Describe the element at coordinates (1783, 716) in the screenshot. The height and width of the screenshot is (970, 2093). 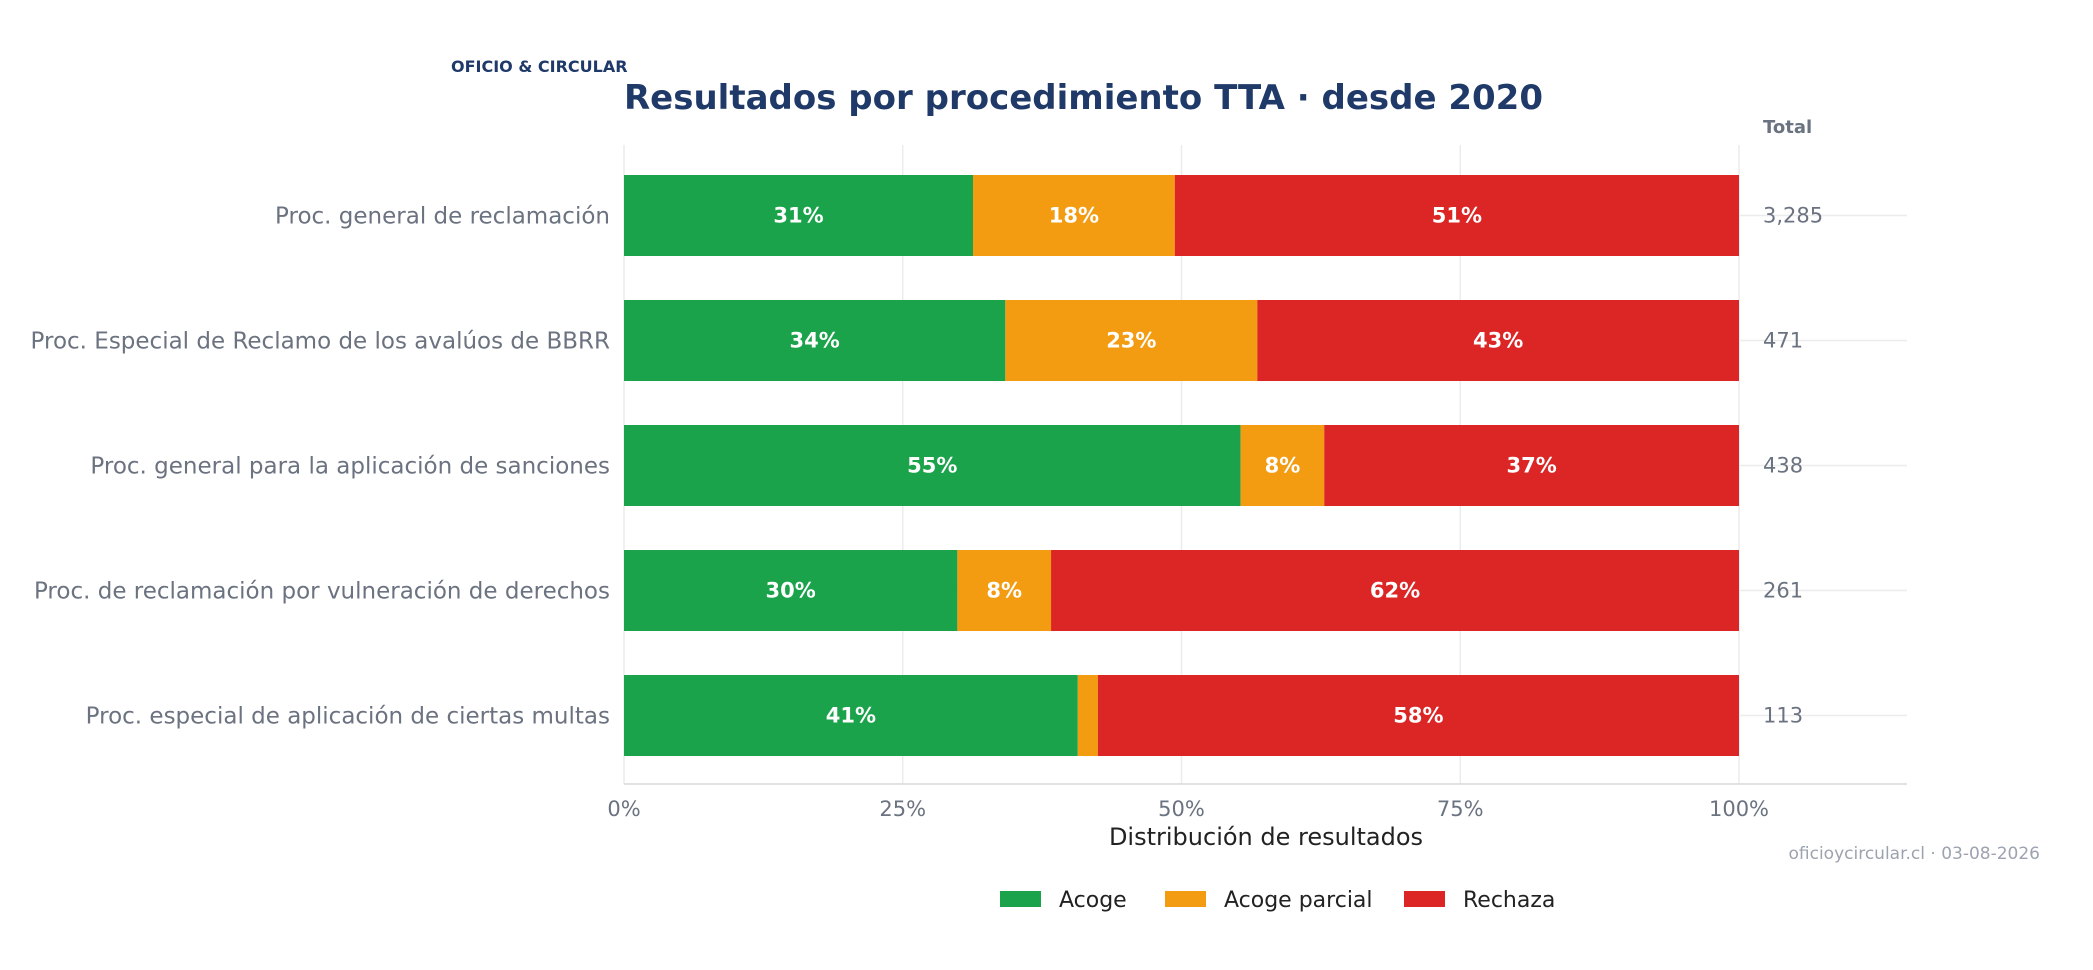
I see `total-value: 113` at that location.